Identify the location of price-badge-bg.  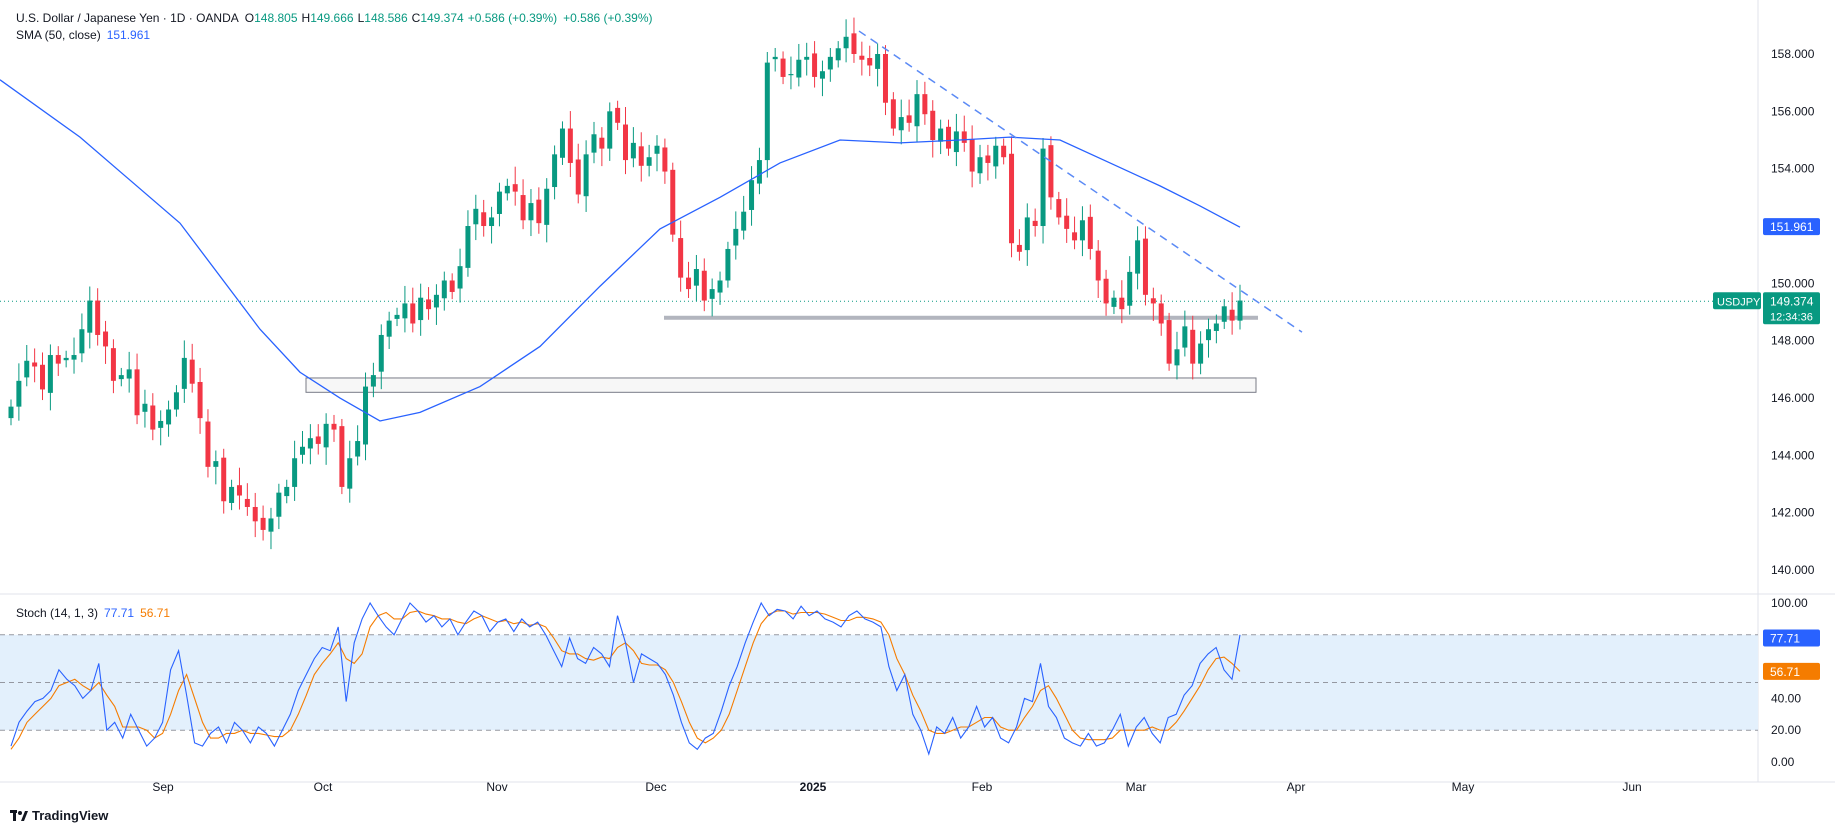
(1791, 308).